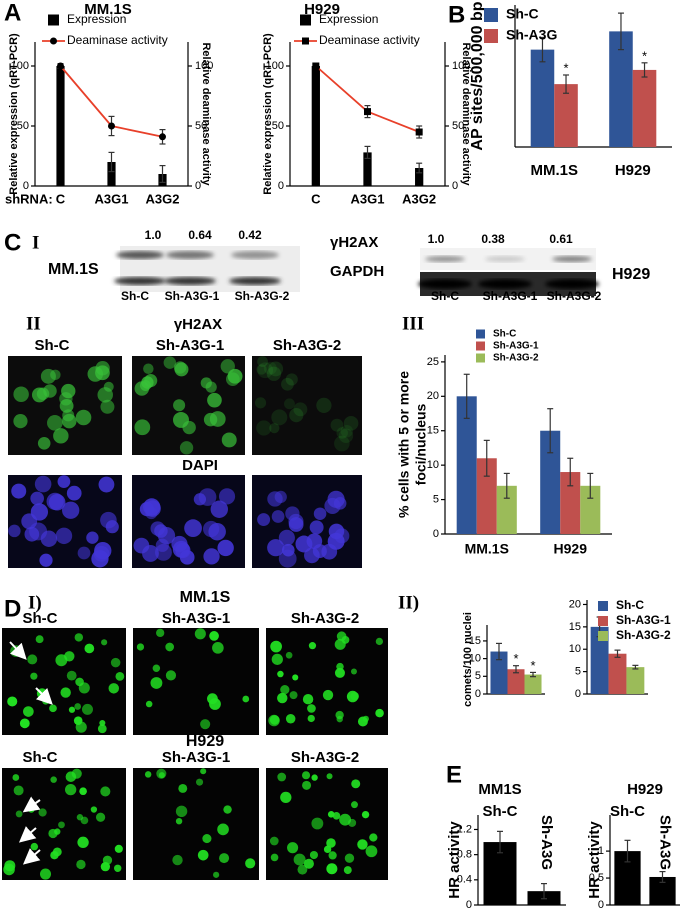 The height and width of the screenshot is (915, 685). What do you see at coordinates (475, 659) in the screenshot?
I see `y-tick-label: 10` at bounding box center [475, 659].